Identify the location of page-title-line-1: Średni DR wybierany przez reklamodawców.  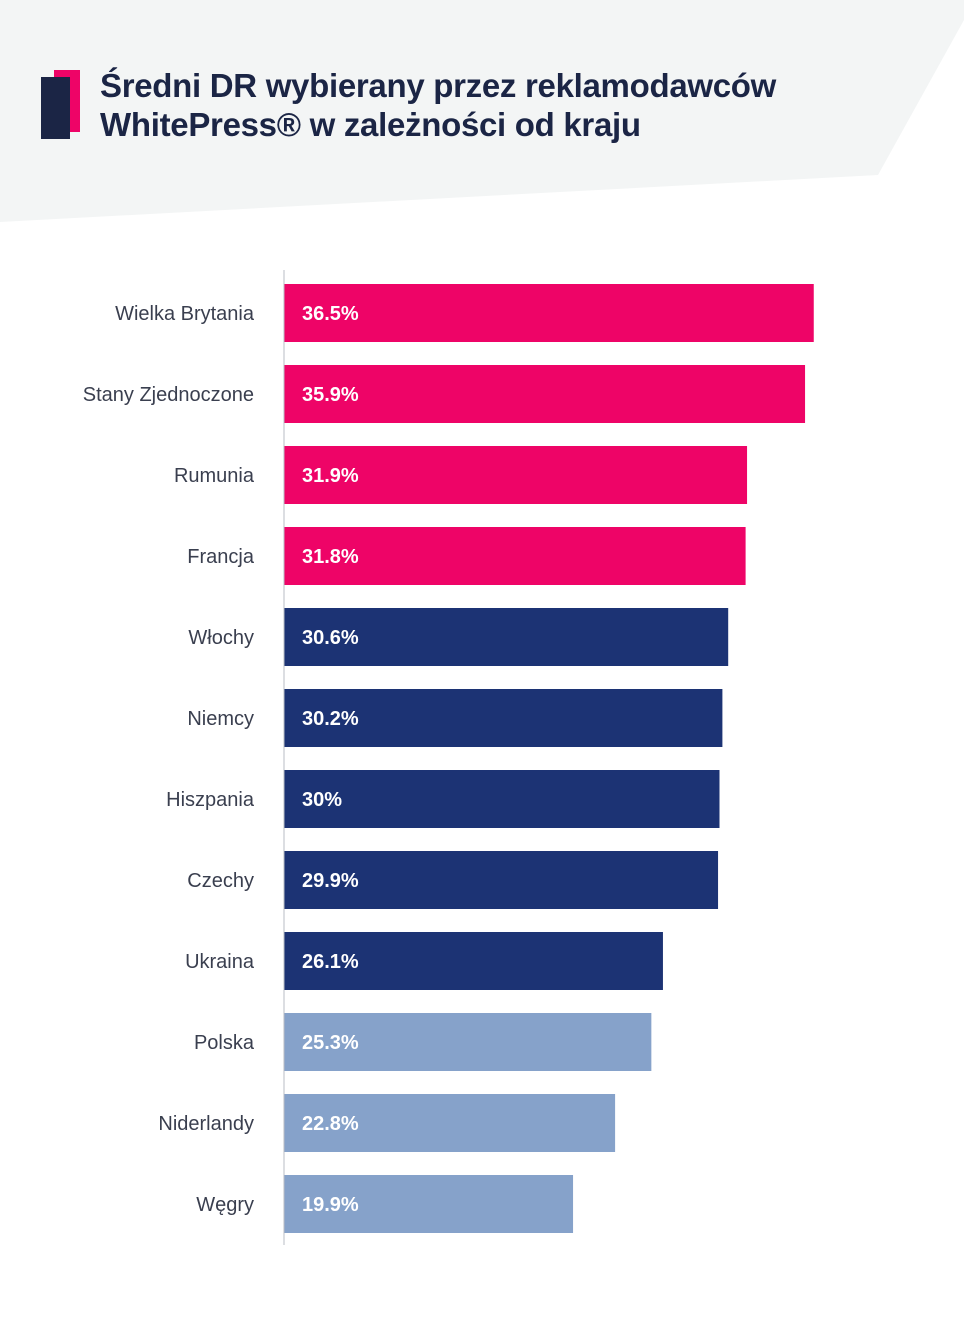
(438, 85).